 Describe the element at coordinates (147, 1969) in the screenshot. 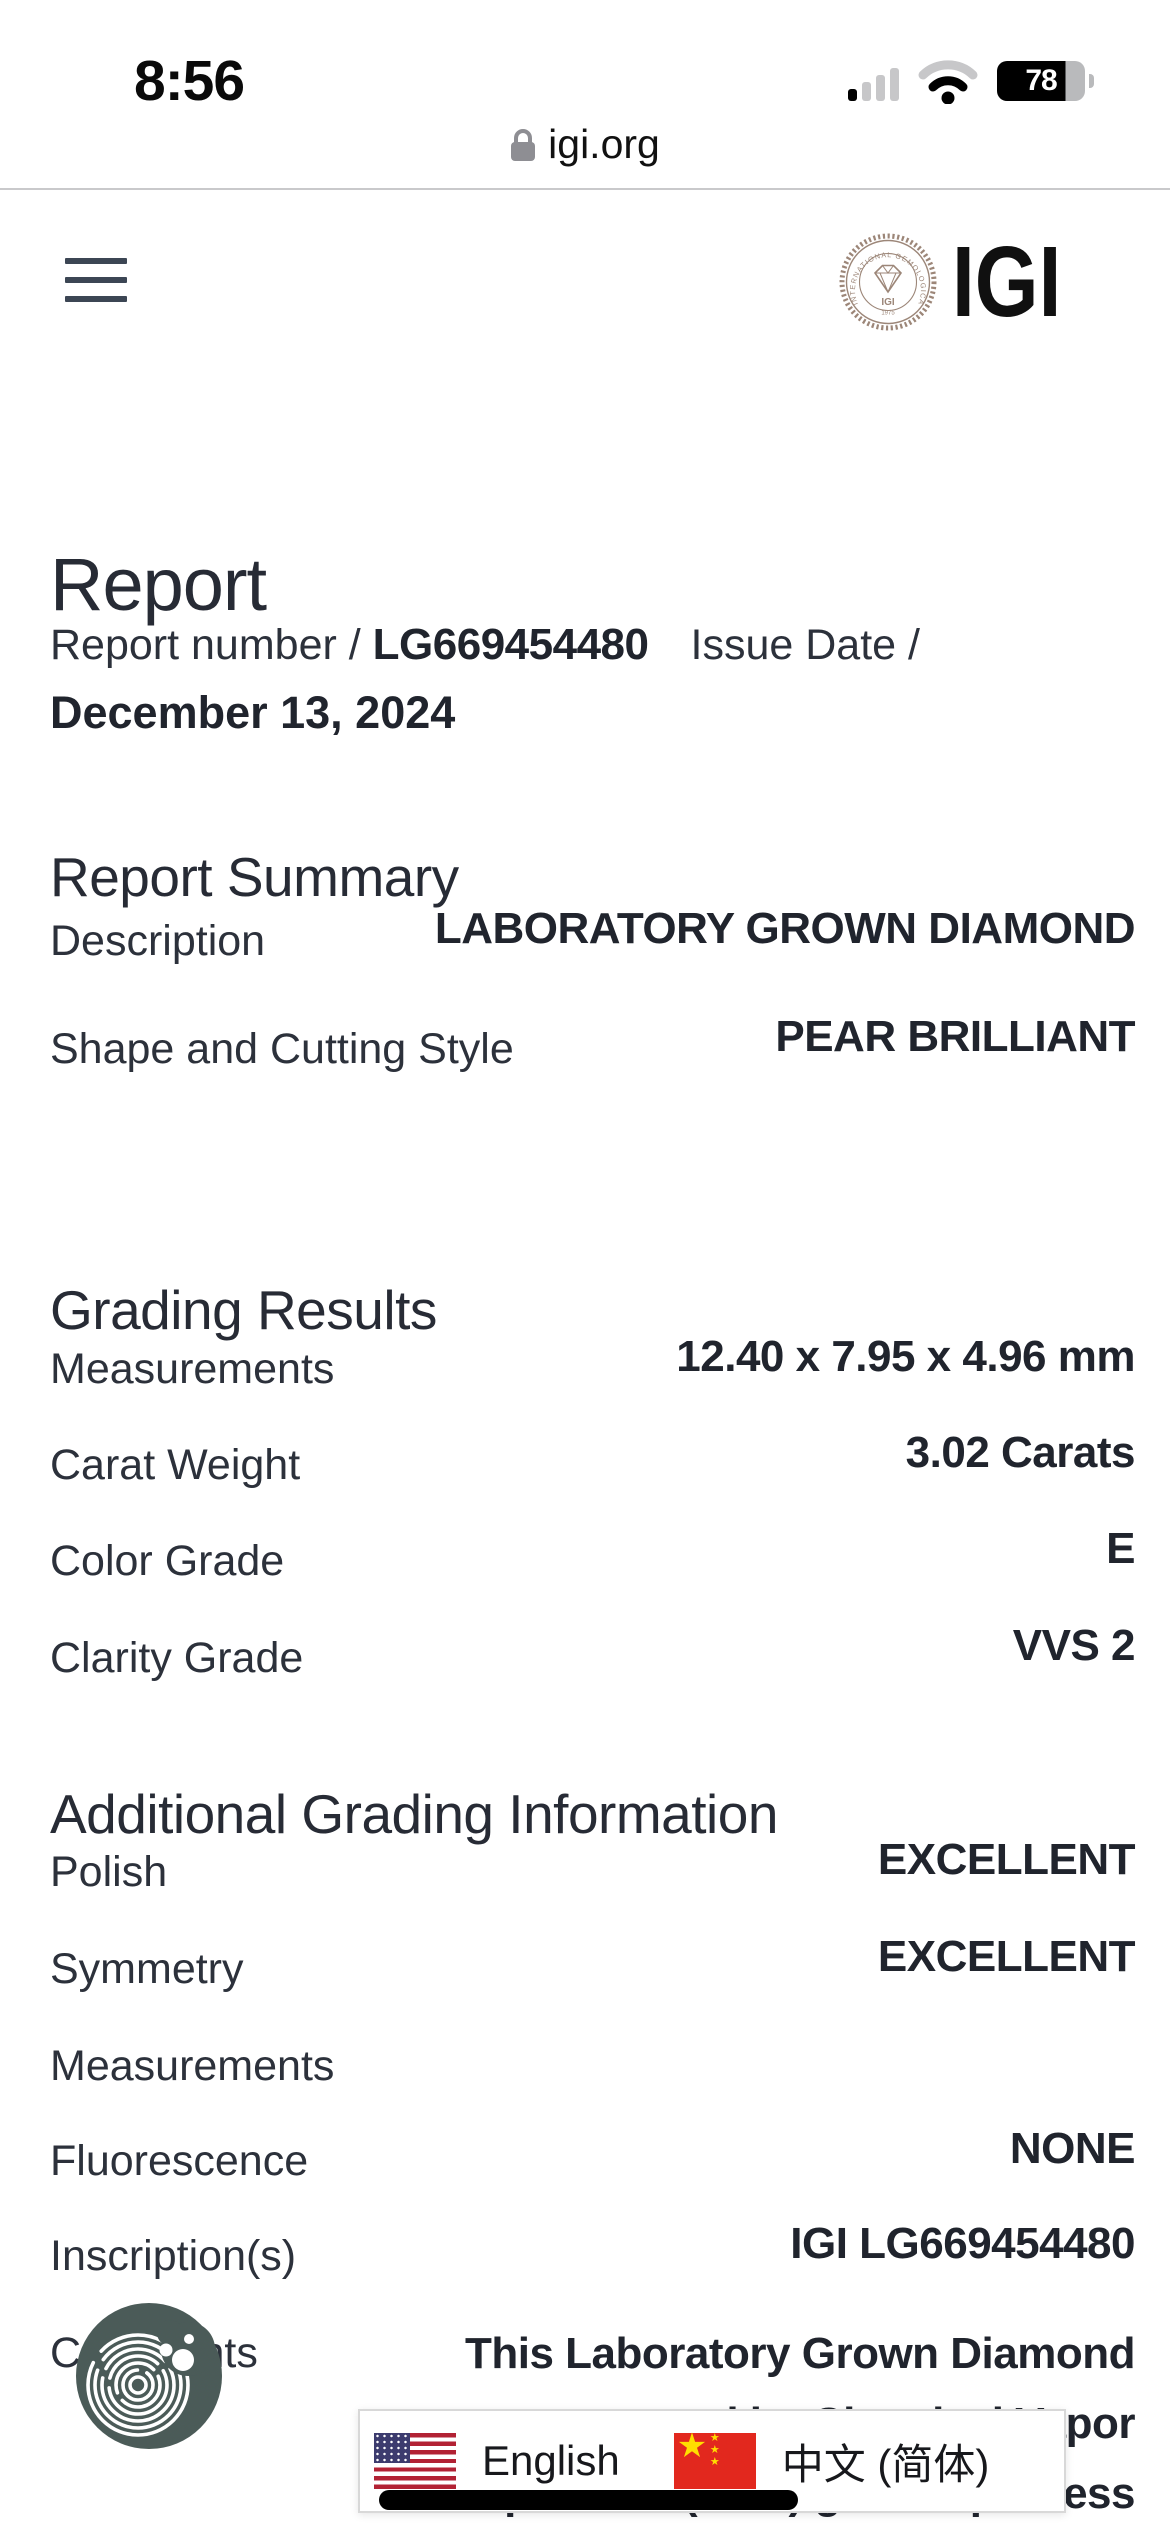

I see `row-label: Symmetry` at that location.